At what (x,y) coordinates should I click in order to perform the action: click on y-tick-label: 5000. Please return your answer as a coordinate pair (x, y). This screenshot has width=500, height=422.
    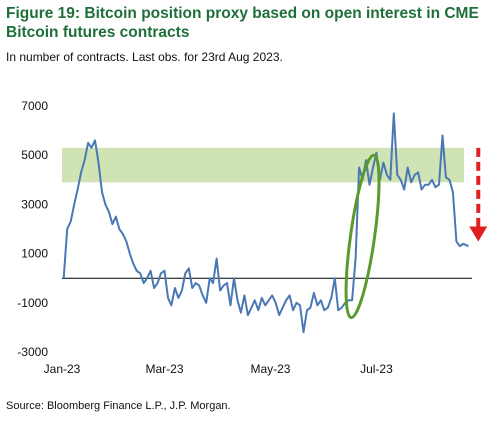
    Looking at the image, I should click on (34, 155).